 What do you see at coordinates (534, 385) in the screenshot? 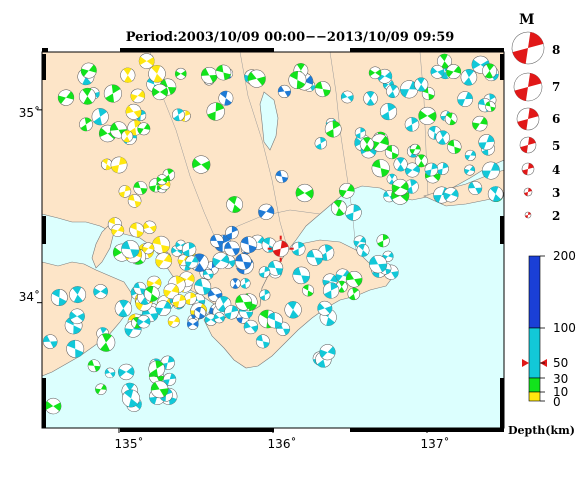
I see `colorbar-shallow` at bounding box center [534, 385].